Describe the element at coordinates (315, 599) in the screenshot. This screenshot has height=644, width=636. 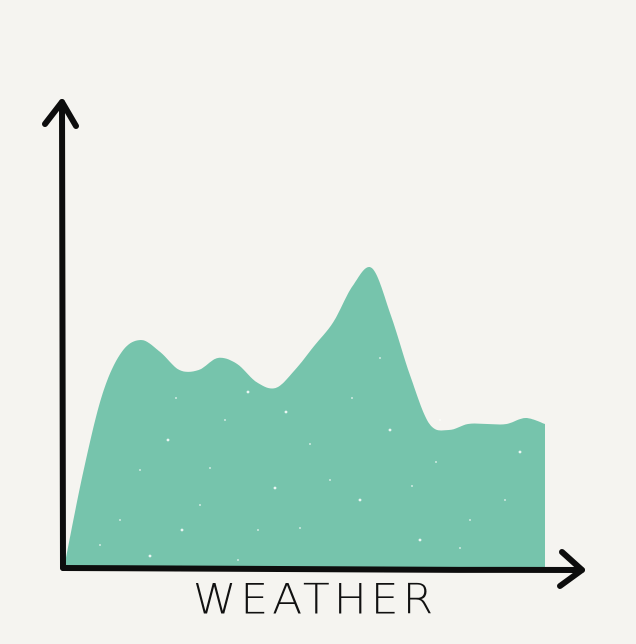
I see `x-axis-label: WEATHER` at that location.